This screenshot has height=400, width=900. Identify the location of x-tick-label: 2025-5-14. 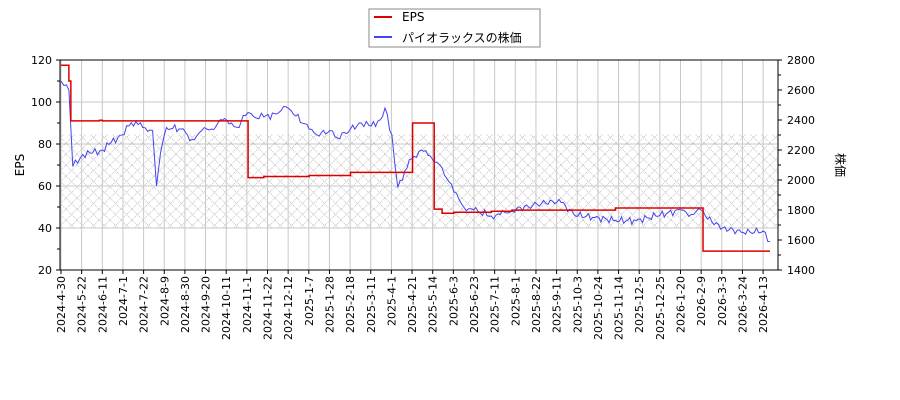
(433, 304).